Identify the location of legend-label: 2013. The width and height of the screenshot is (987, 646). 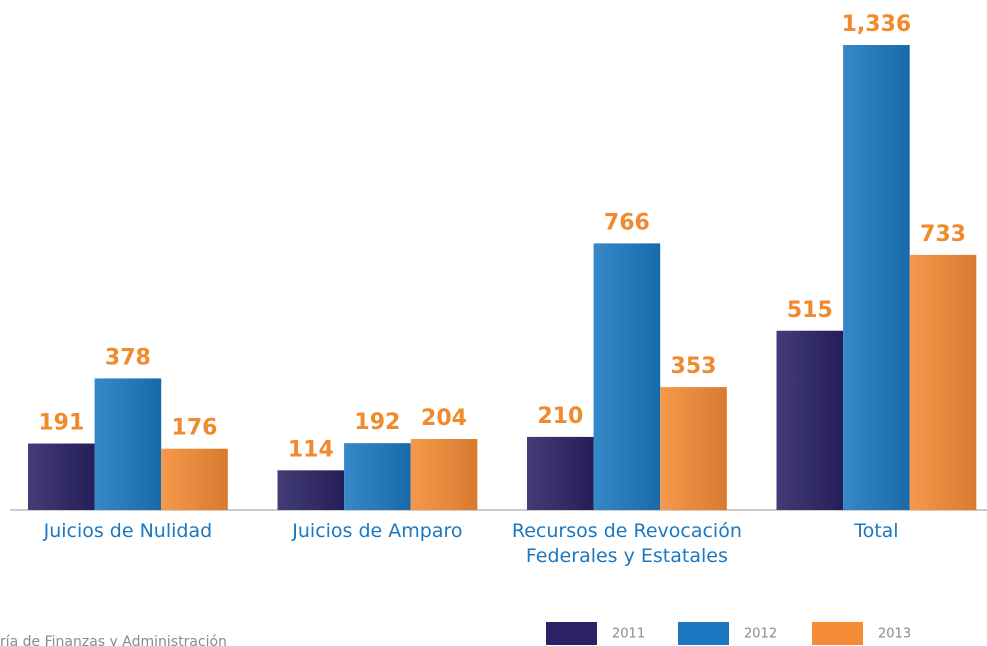
(894, 634).